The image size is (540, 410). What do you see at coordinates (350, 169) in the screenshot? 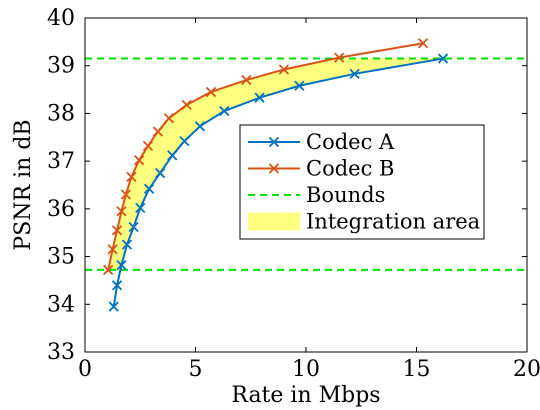
I see `legend-label-codec-b: Codec B` at bounding box center [350, 169].